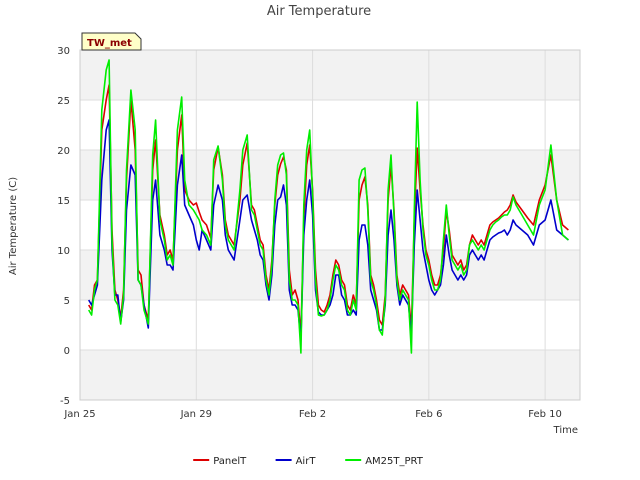 This screenshot has width=640, height=480. I want to click on x-tick-label: Feb 6, so click(428, 414).